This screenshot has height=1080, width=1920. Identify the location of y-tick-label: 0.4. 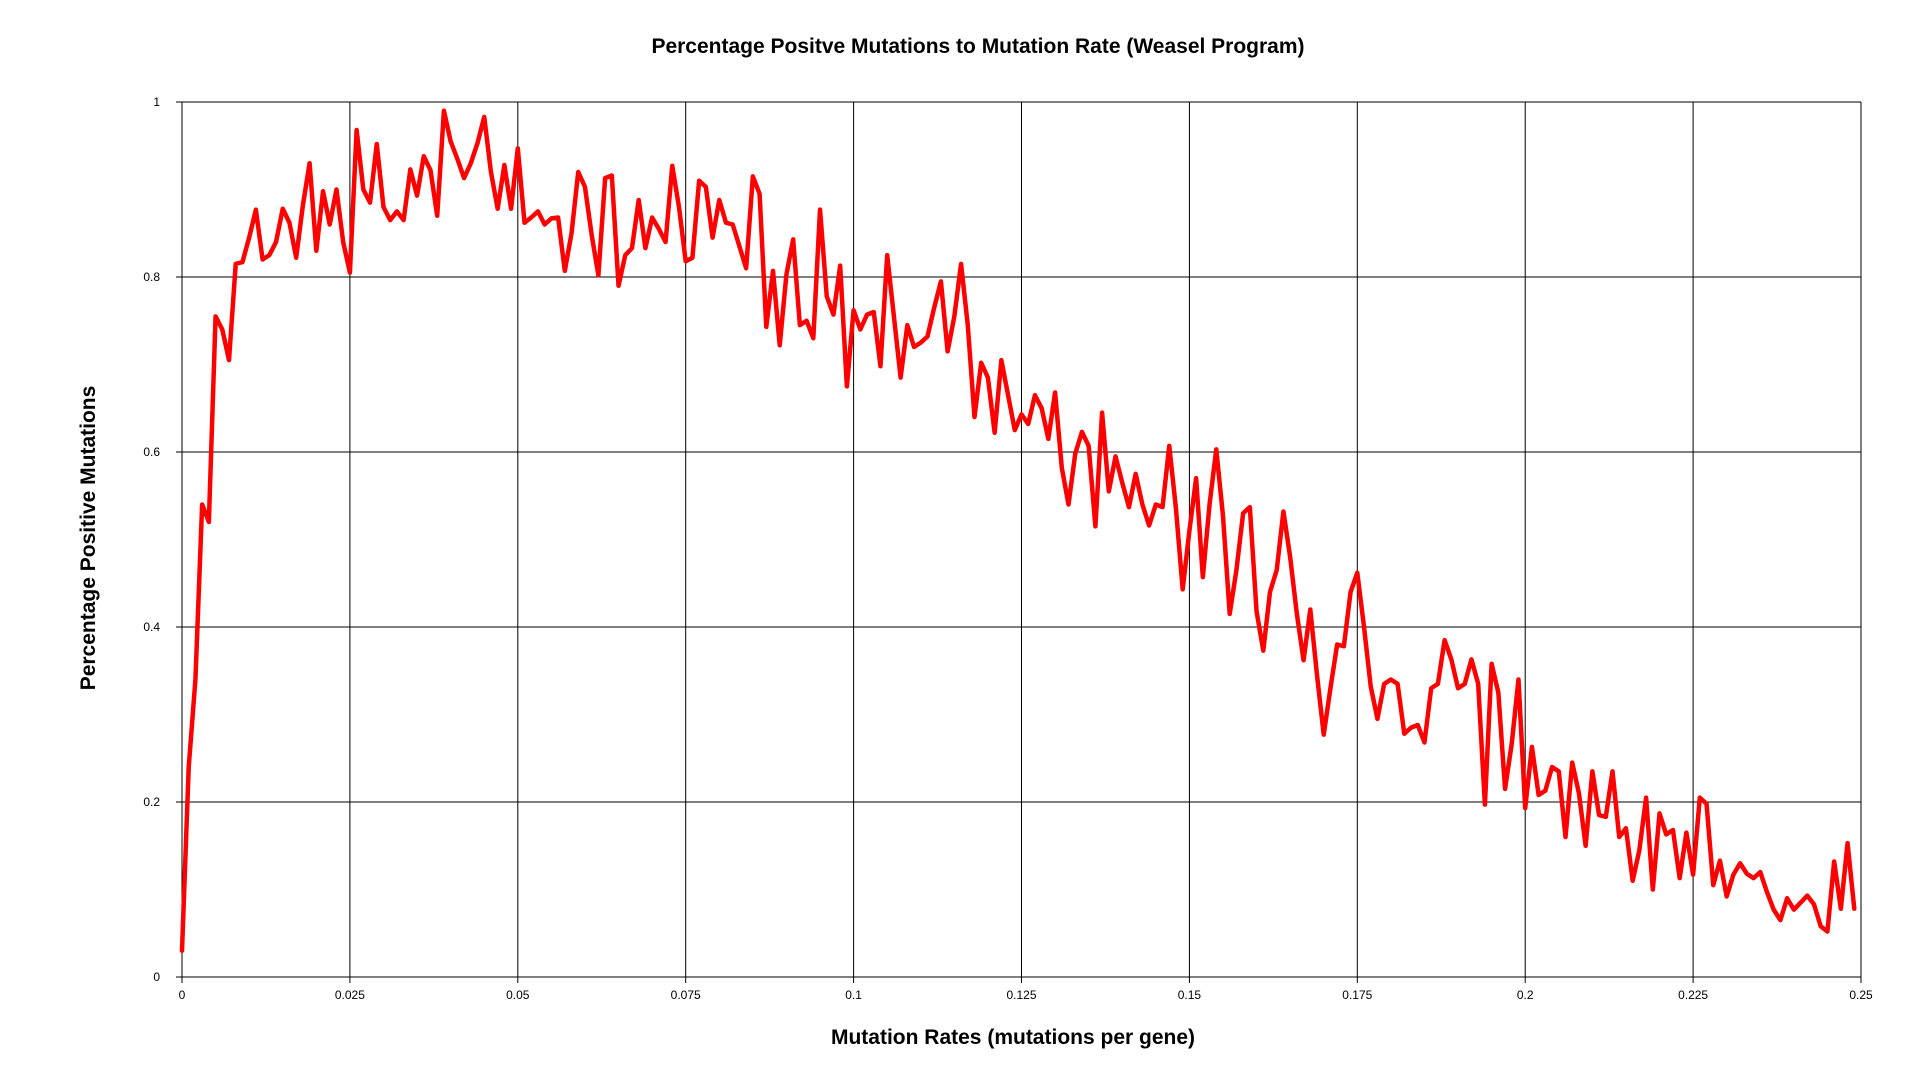
(151, 627).